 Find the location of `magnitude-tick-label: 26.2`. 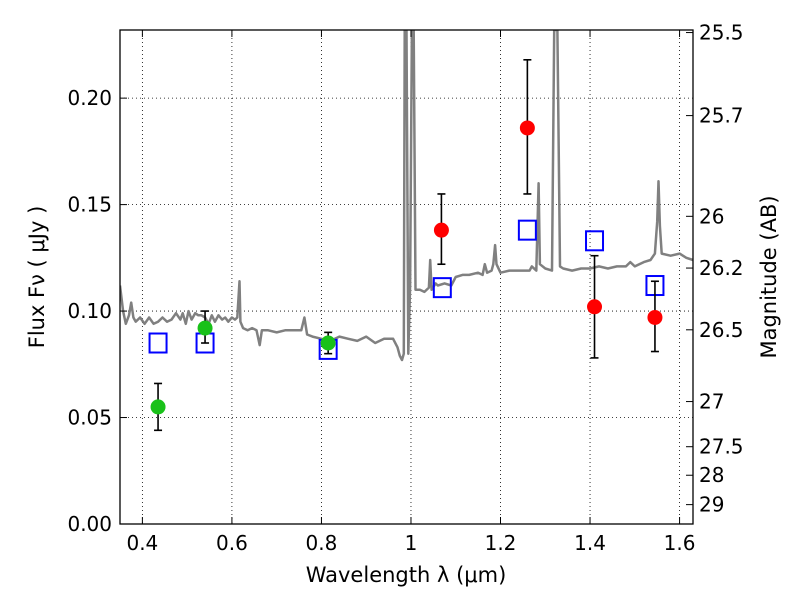

magnitude-tick-label: 26.2 is located at coordinates (721, 268).